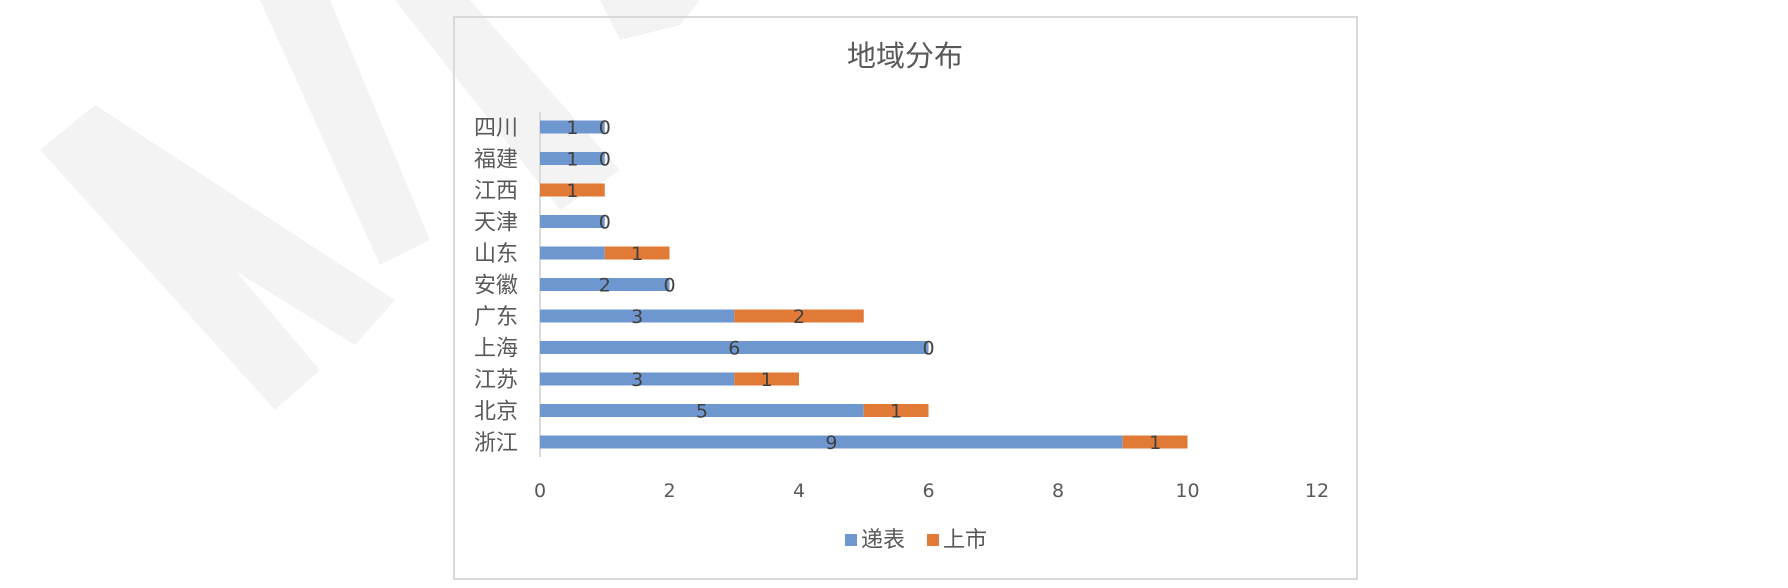 The image size is (1788, 588). Describe the element at coordinates (496, 412) in the screenshot. I see `category-label: 北京` at that location.